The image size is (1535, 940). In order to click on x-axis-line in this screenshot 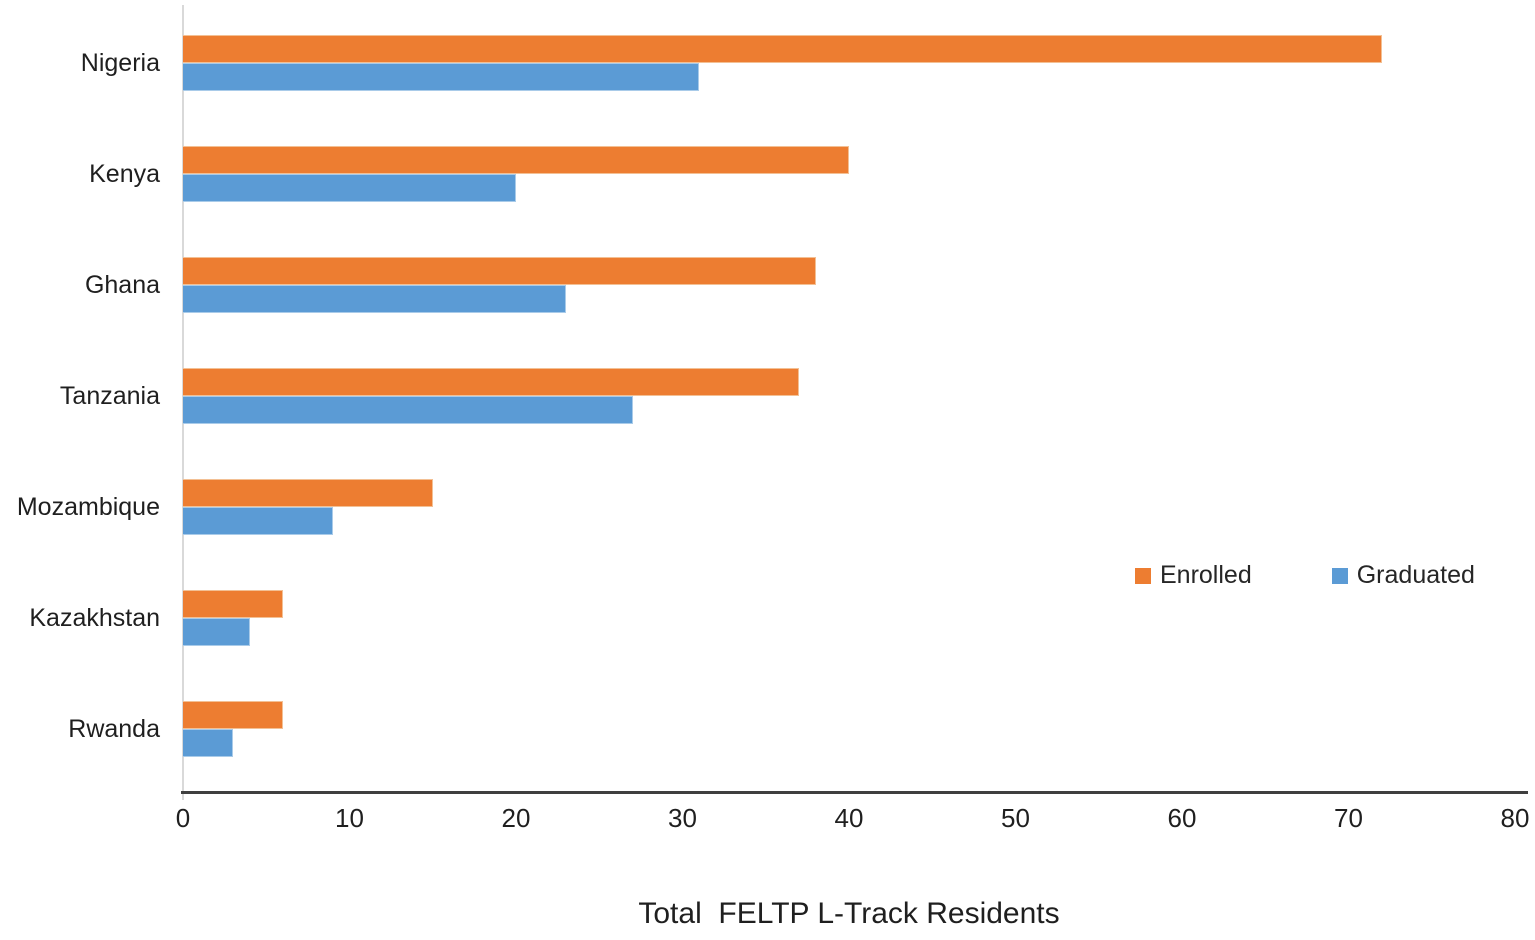, I will do `click(854, 792)`.